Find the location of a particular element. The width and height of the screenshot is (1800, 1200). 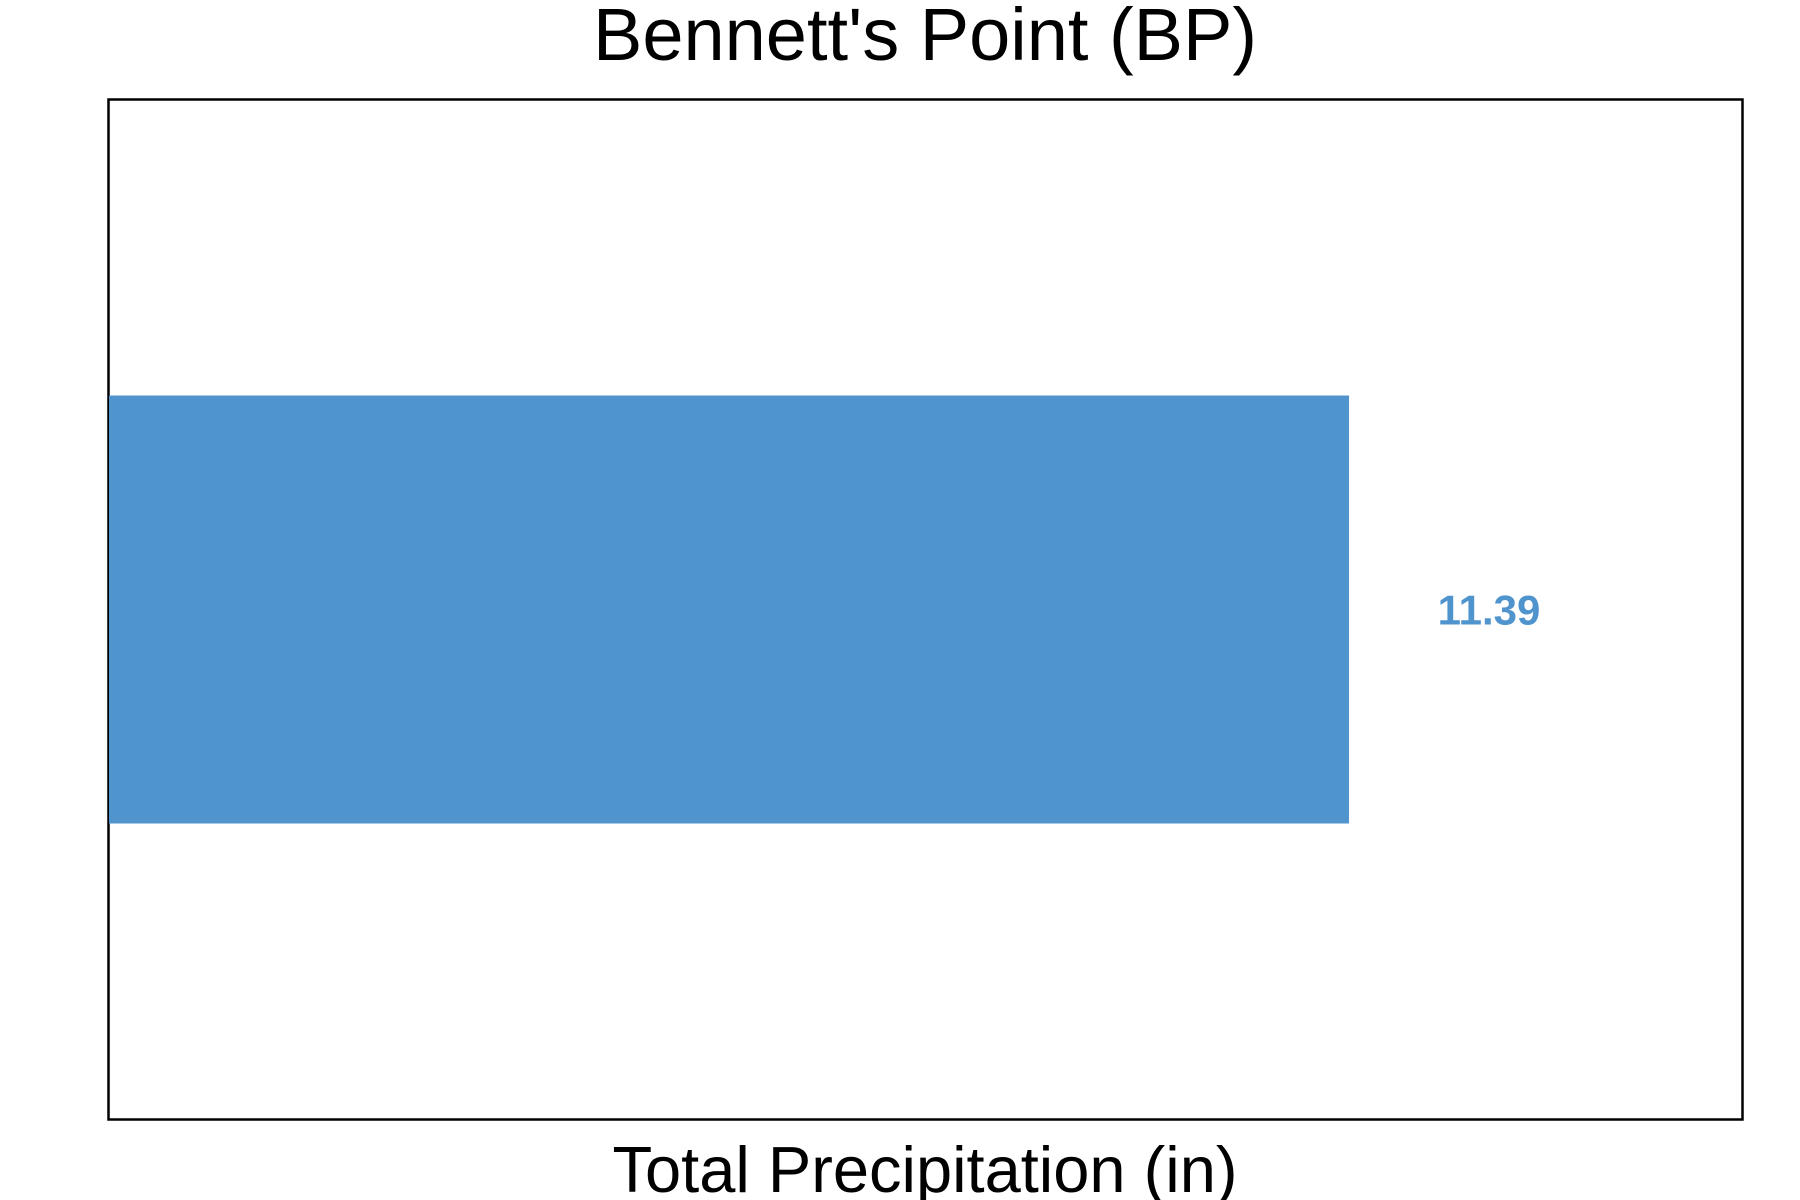

data-labels-layer: 11.39 is located at coordinates (1489, 610).